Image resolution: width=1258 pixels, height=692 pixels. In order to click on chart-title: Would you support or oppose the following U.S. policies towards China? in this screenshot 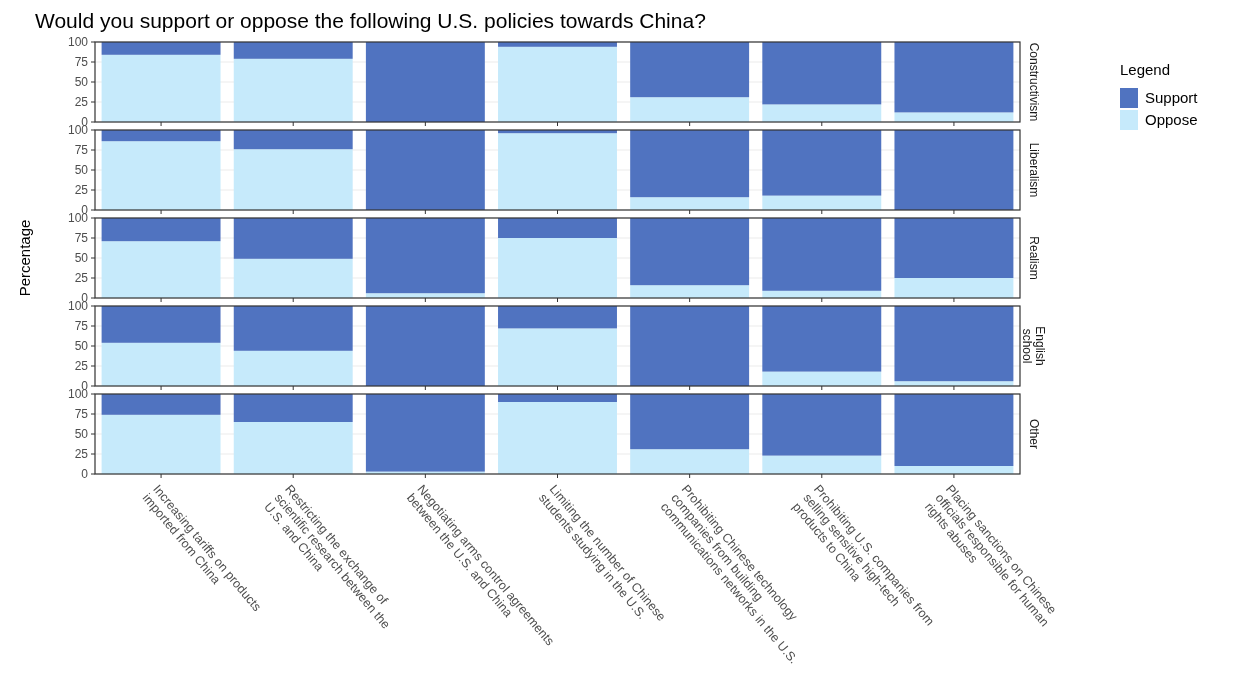, I will do `click(370, 20)`.